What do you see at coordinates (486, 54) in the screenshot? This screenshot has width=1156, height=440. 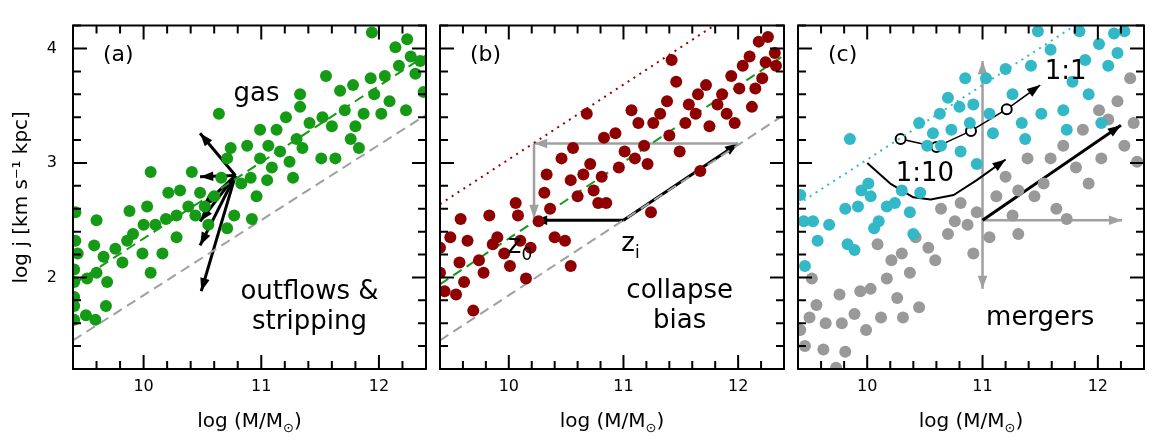 I see `annotation: (b)` at bounding box center [486, 54].